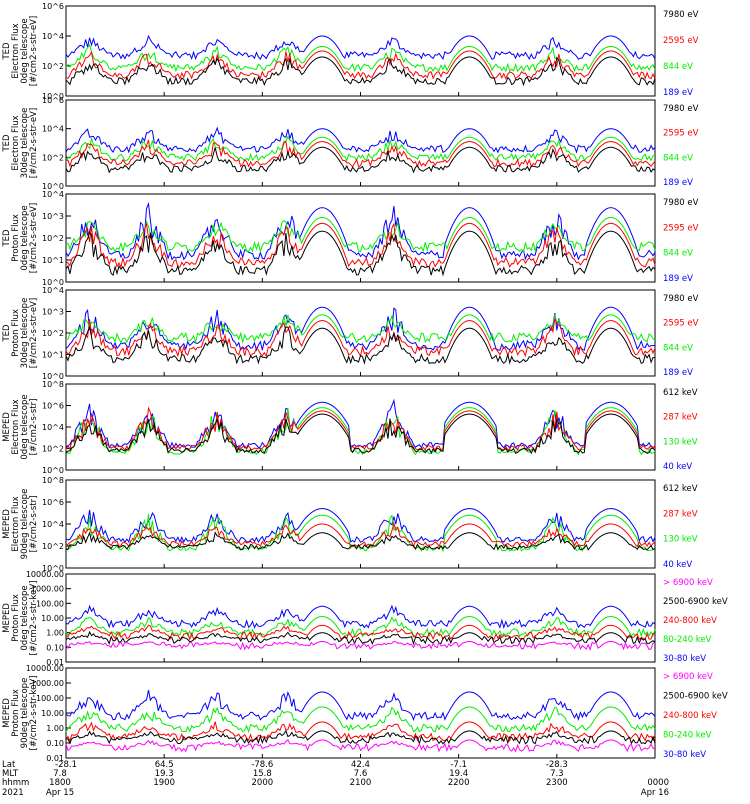 Image resolution: width=750 pixels, height=804 pixels. What do you see at coordinates (164, 774) in the screenshot?
I see `x-axis-tick-label: 19.3` at bounding box center [164, 774].